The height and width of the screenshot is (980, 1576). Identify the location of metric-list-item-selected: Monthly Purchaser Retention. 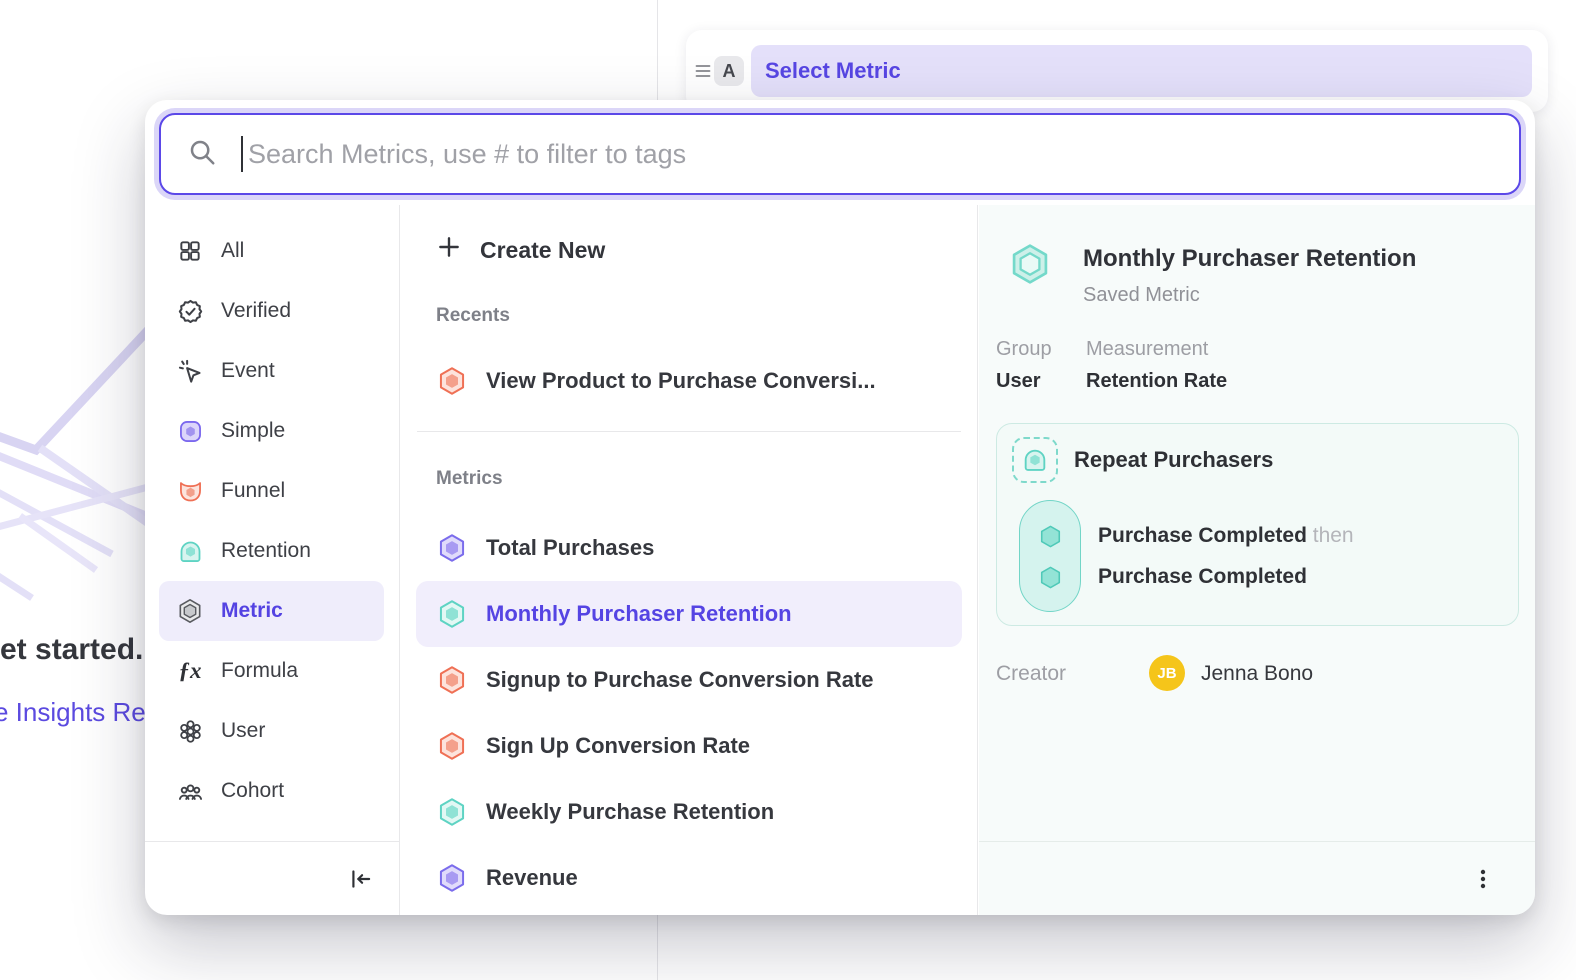
(689, 614).